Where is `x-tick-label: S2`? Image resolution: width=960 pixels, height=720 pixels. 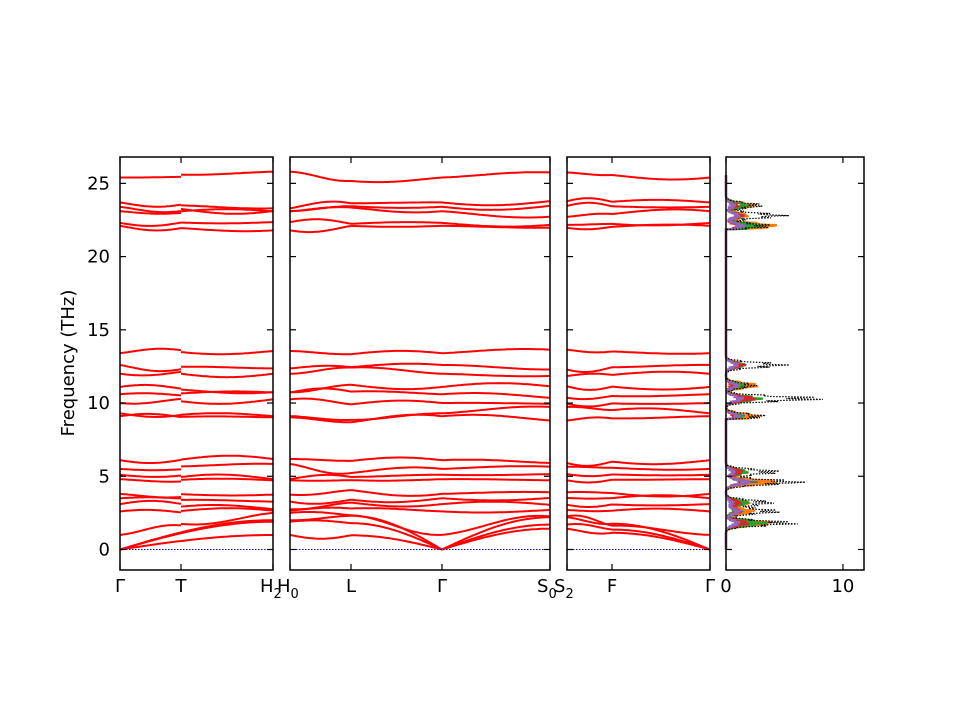
x-tick-label: S2 is located at coordinates (564, 589).